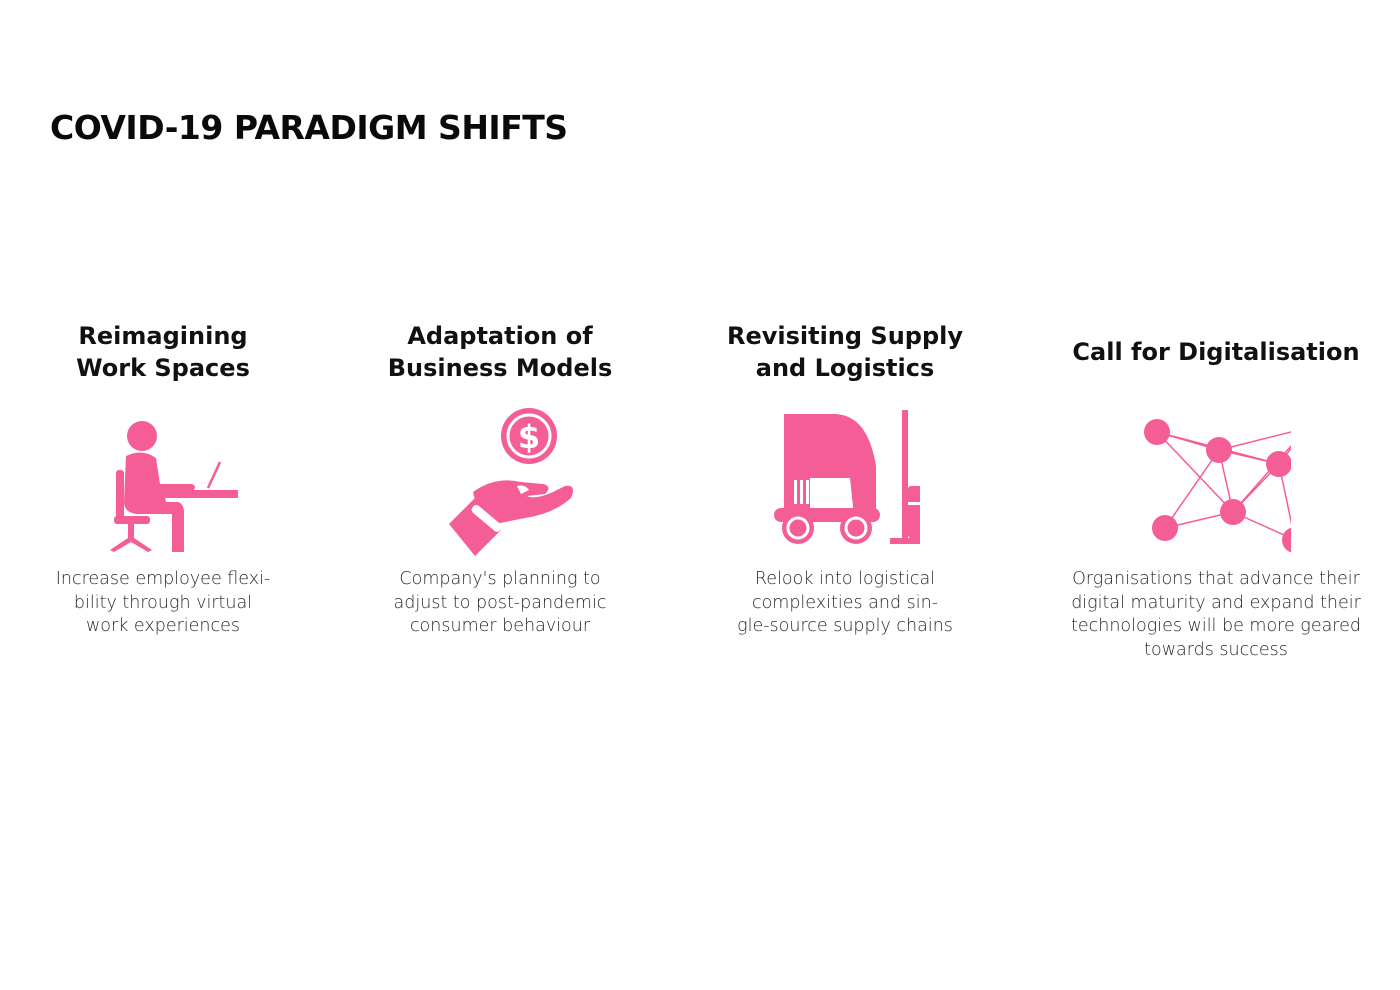  I want to click on forklift-with-box-icon, so click(847, 477).